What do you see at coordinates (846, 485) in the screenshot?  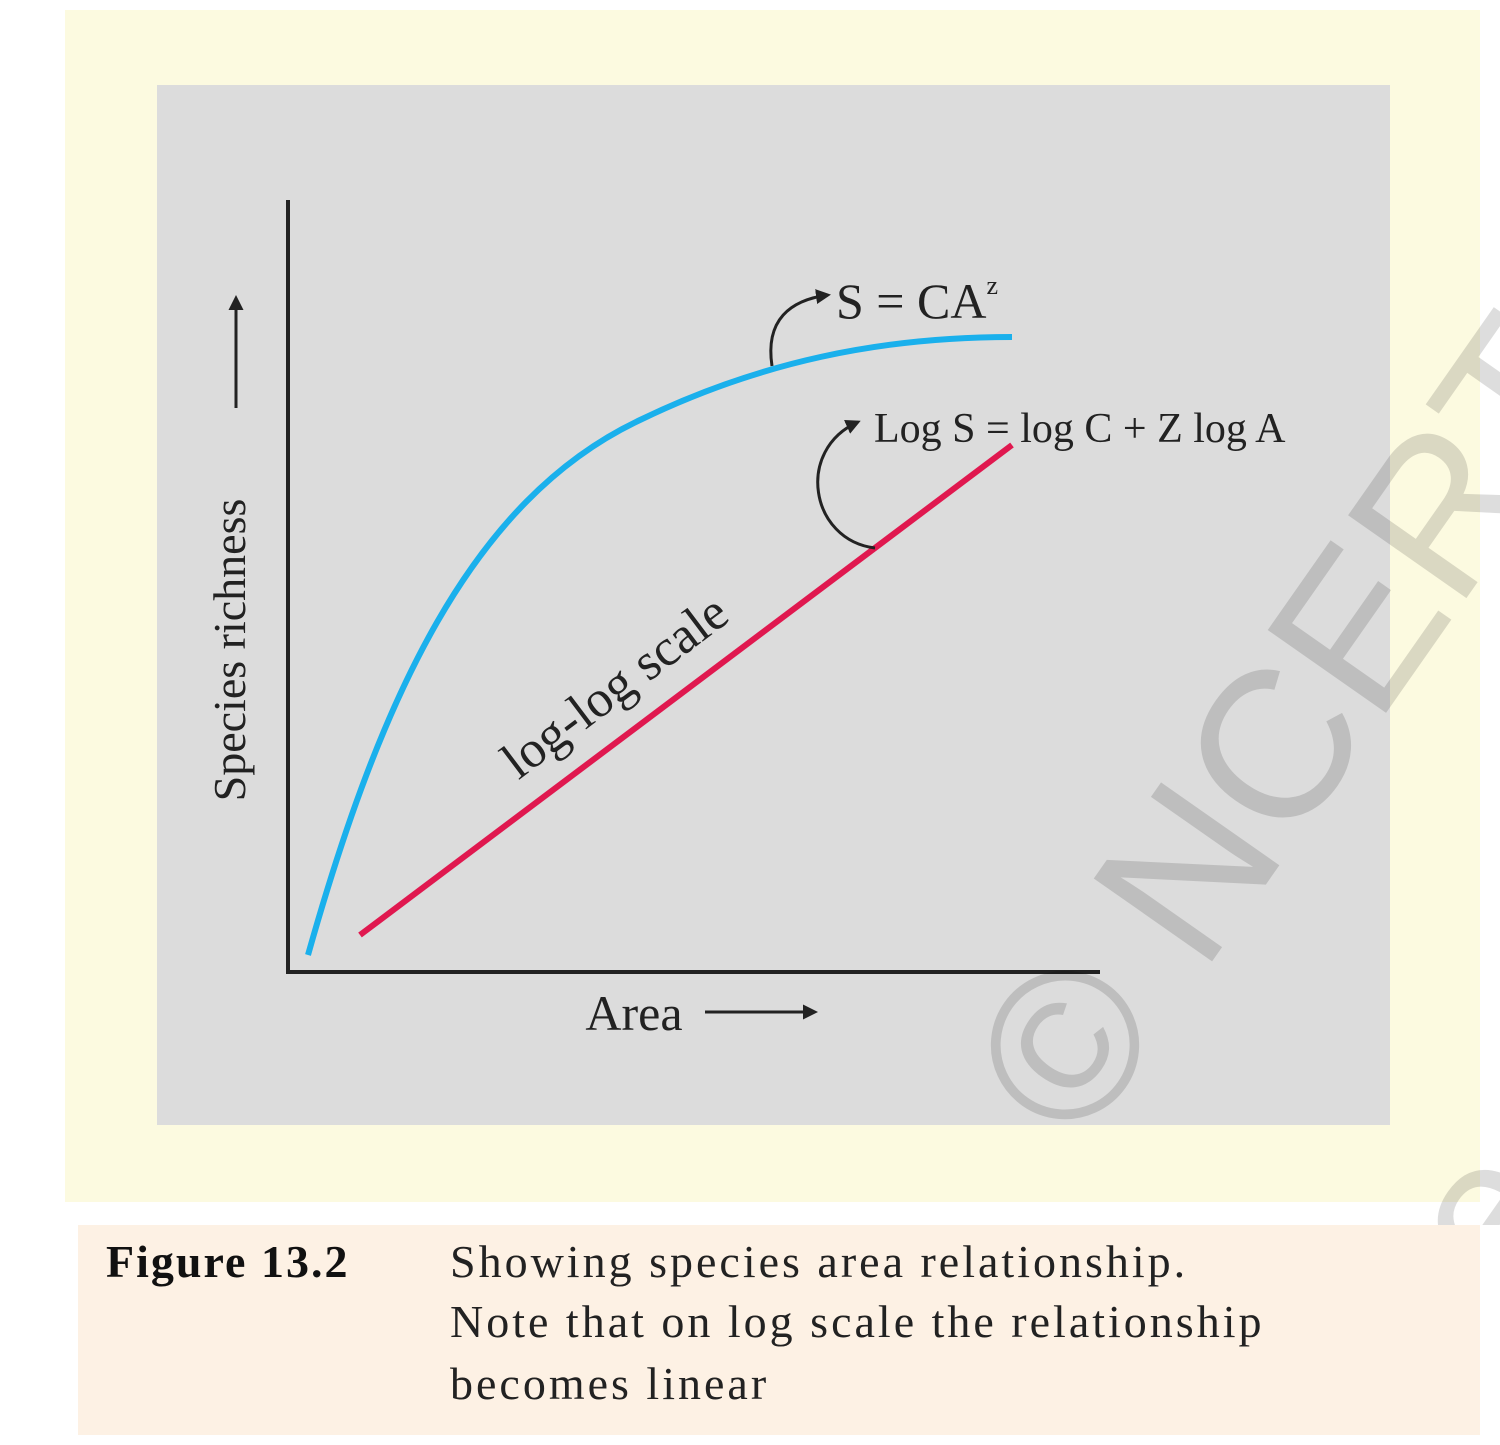 I see `line-pointer` at bounding box center [846, 485].